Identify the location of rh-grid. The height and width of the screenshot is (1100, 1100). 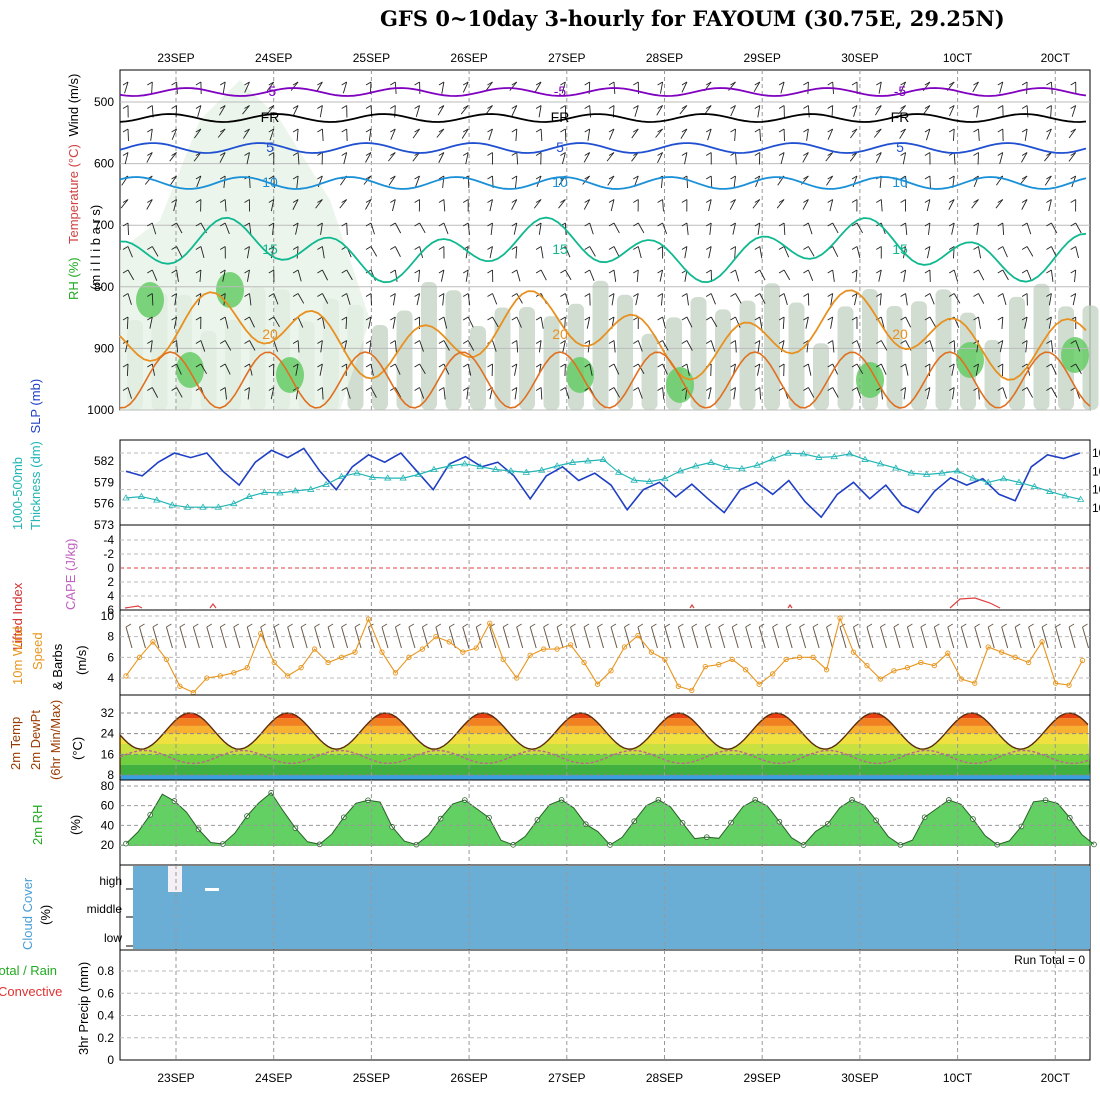
(605, 822).